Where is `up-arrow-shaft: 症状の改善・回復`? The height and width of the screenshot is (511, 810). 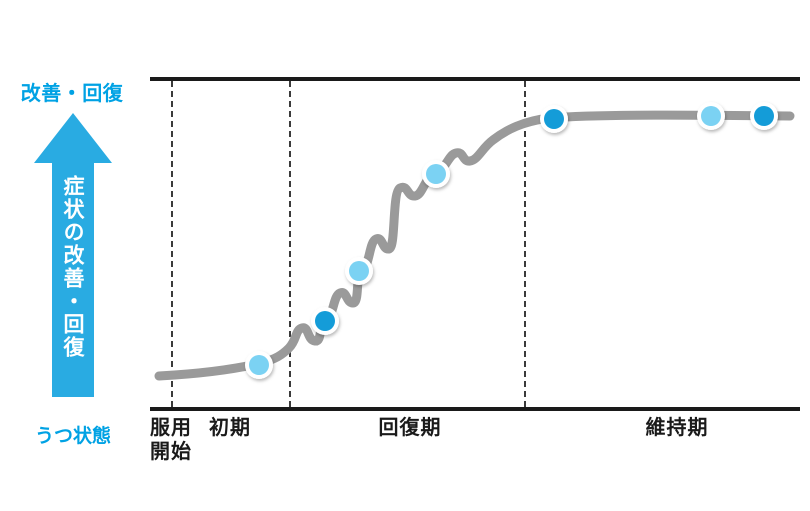 up-arrow-shaft: 症状の改善・回復 is located at coordinates (73, 279).